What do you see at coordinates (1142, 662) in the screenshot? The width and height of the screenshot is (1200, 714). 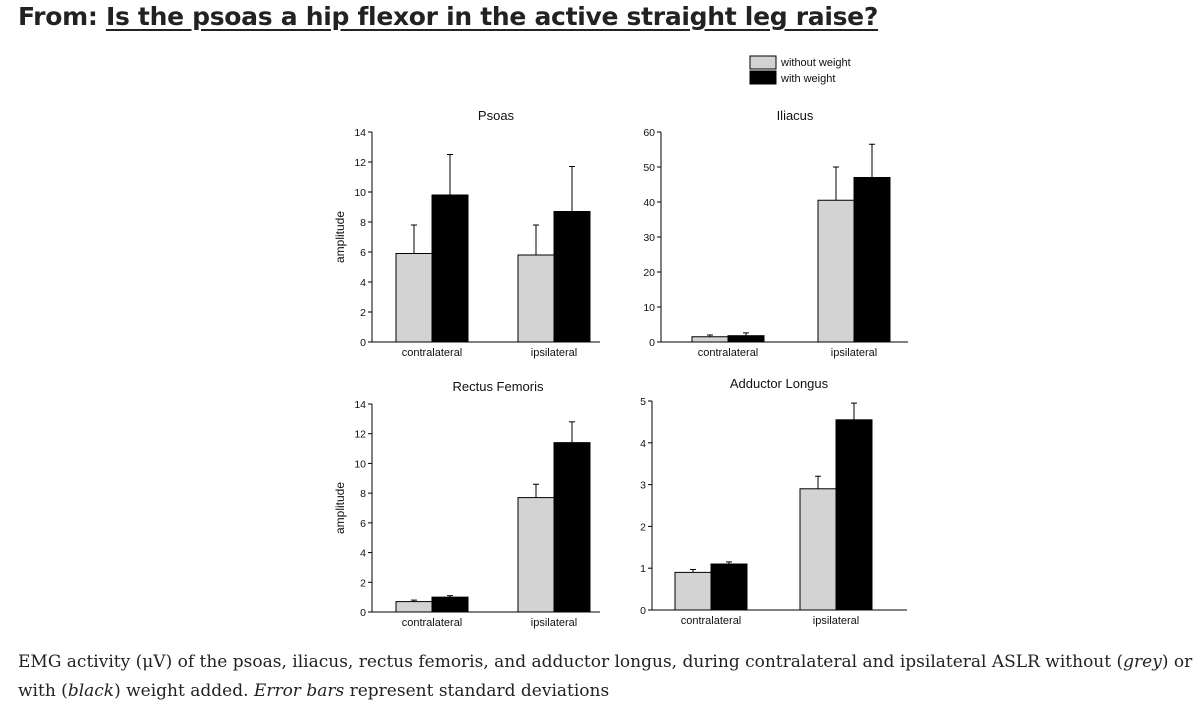 I see `caption-grey-word: grey` at bounding box center [1142, 662].